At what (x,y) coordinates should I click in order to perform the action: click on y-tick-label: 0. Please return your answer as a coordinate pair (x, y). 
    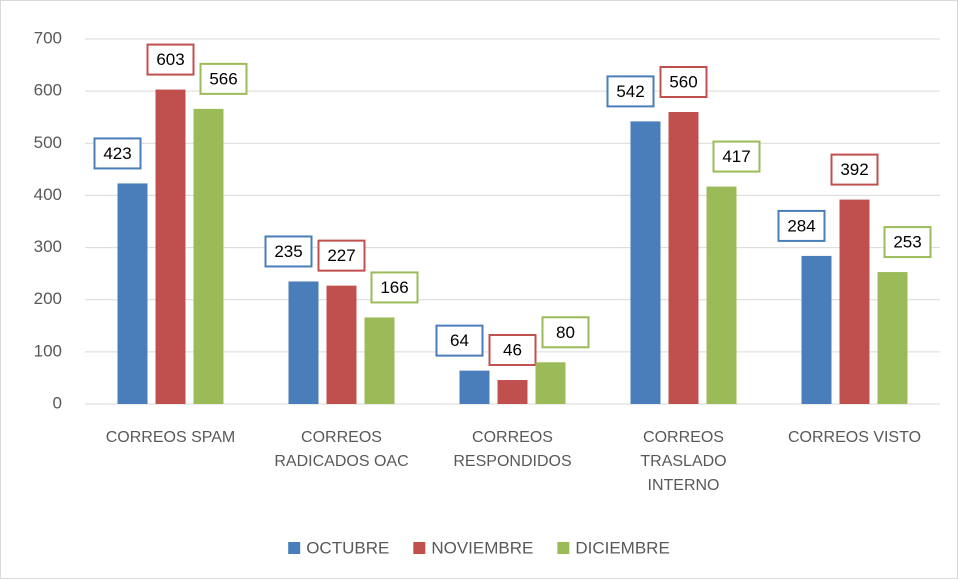
    Looking at the image, I should click on (57, 402).